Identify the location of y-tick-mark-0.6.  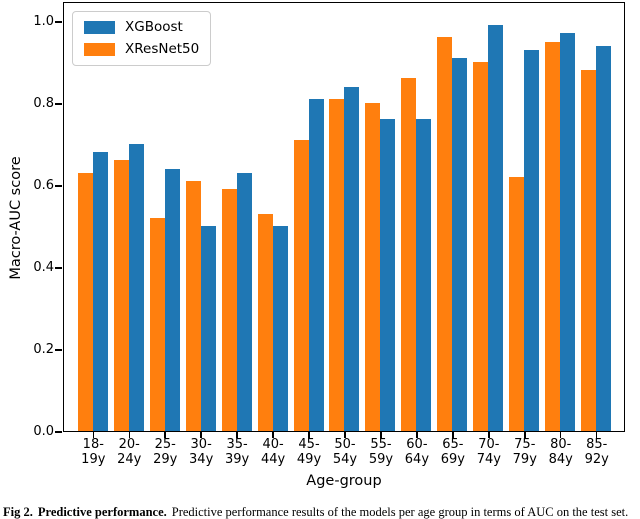
(58, 186).